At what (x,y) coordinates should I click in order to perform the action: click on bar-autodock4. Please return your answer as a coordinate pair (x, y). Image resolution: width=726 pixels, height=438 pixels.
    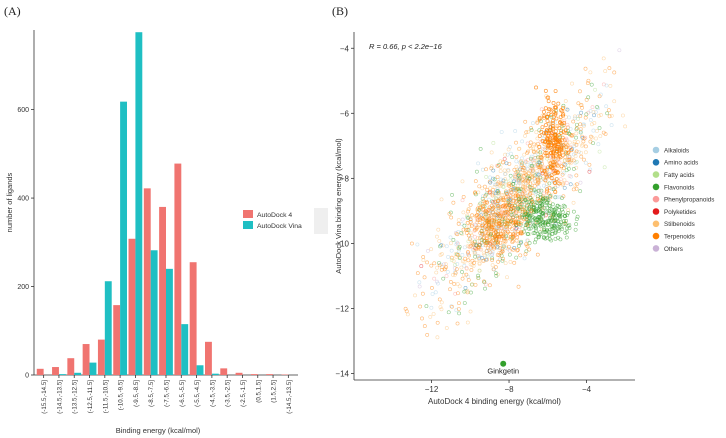
    Looking at the image, I should click on (132, 306).